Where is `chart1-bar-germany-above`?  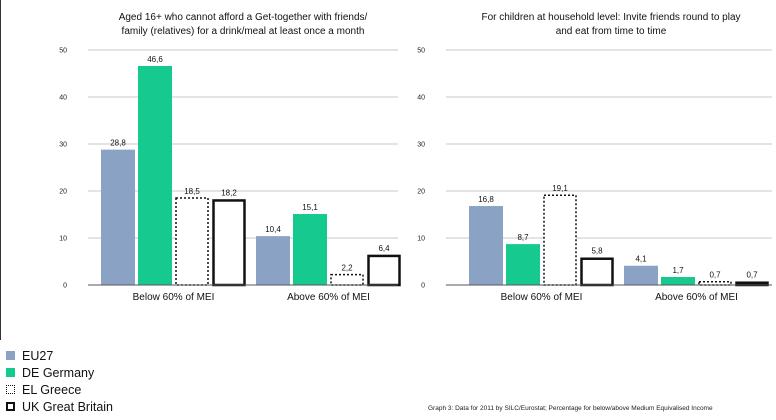
chart1-bar-germany-above is located at coordinates (310, 249).